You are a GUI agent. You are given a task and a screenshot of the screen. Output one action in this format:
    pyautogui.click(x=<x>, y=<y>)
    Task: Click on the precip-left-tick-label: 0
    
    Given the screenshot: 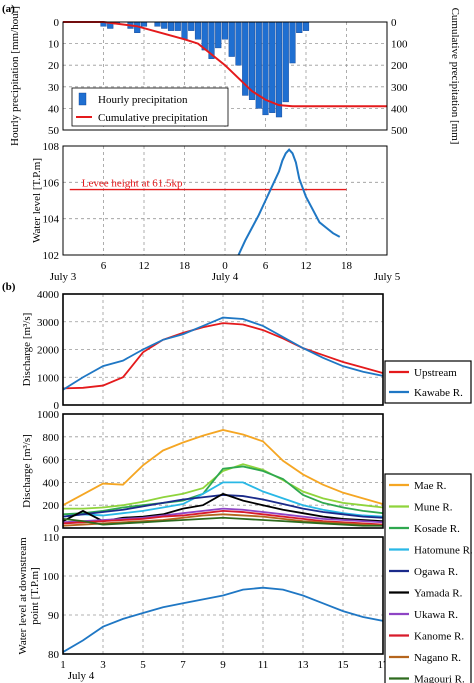 What is the action you would take?
    pyautogui.click(x=57, y=23)
    